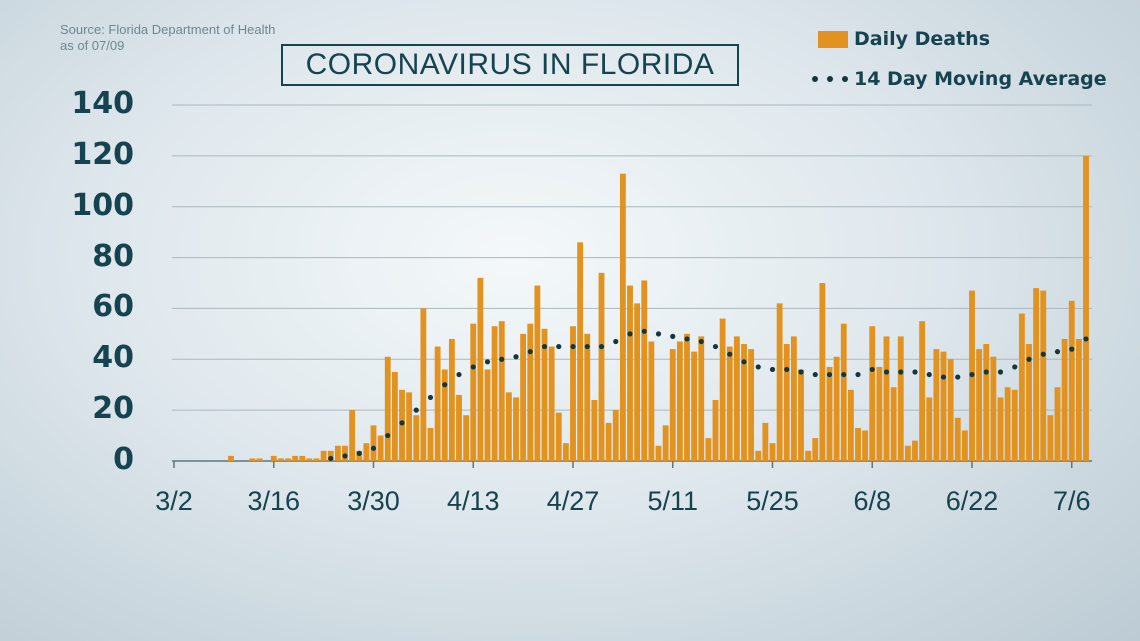 The image size is (1140, 641). Describe the element at coordinates (1071, 501) in the screenshot. I see `x-tick-label: 7/6` at that location.